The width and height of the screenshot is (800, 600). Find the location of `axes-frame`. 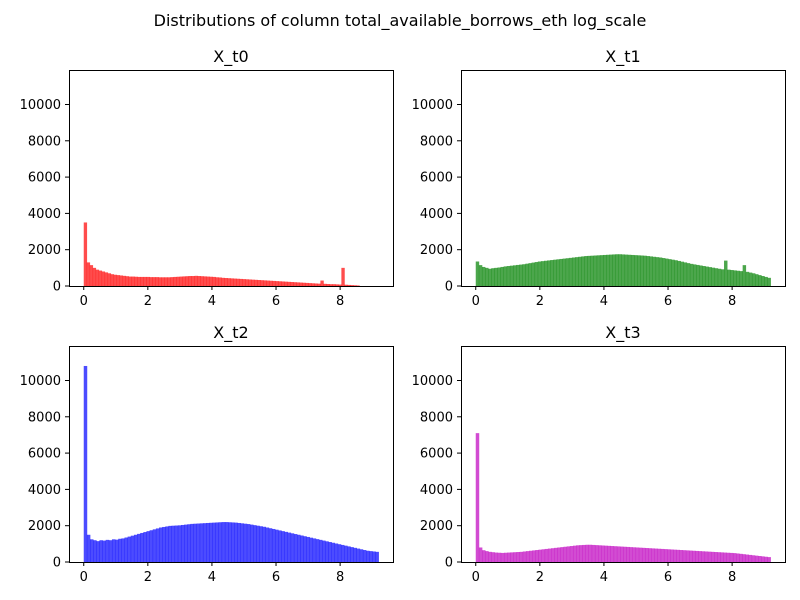

axes-frame is located at coordinates (623, 178).